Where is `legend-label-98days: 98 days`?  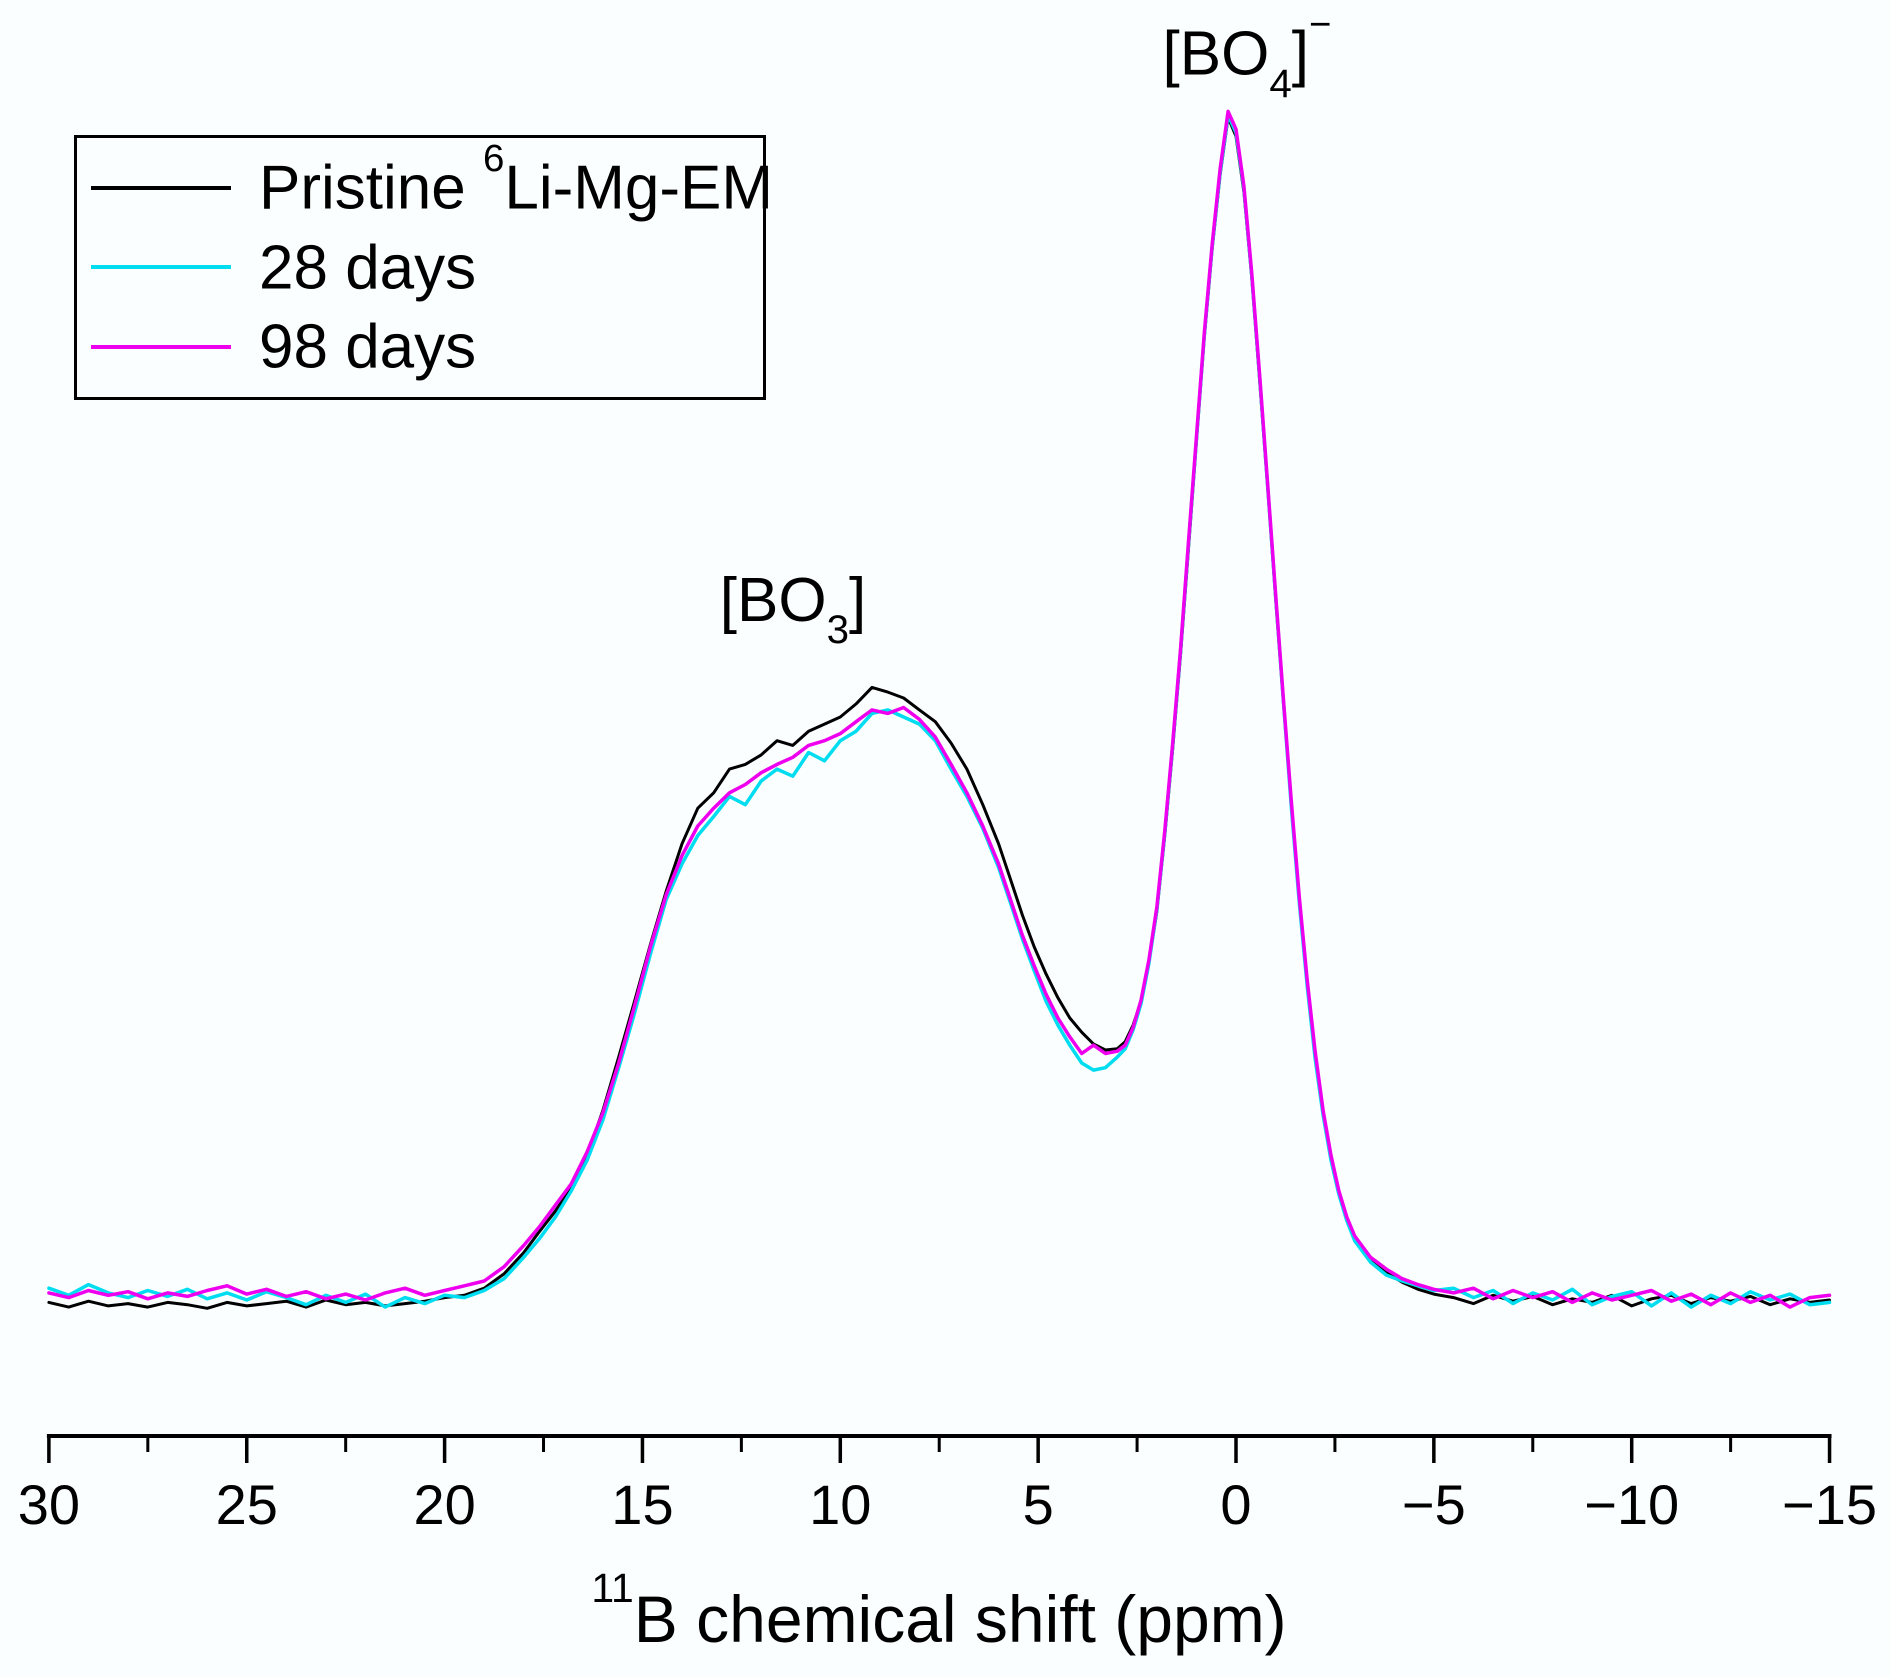 legend-label-98days: 98 days is located at coordinates (367, 347).